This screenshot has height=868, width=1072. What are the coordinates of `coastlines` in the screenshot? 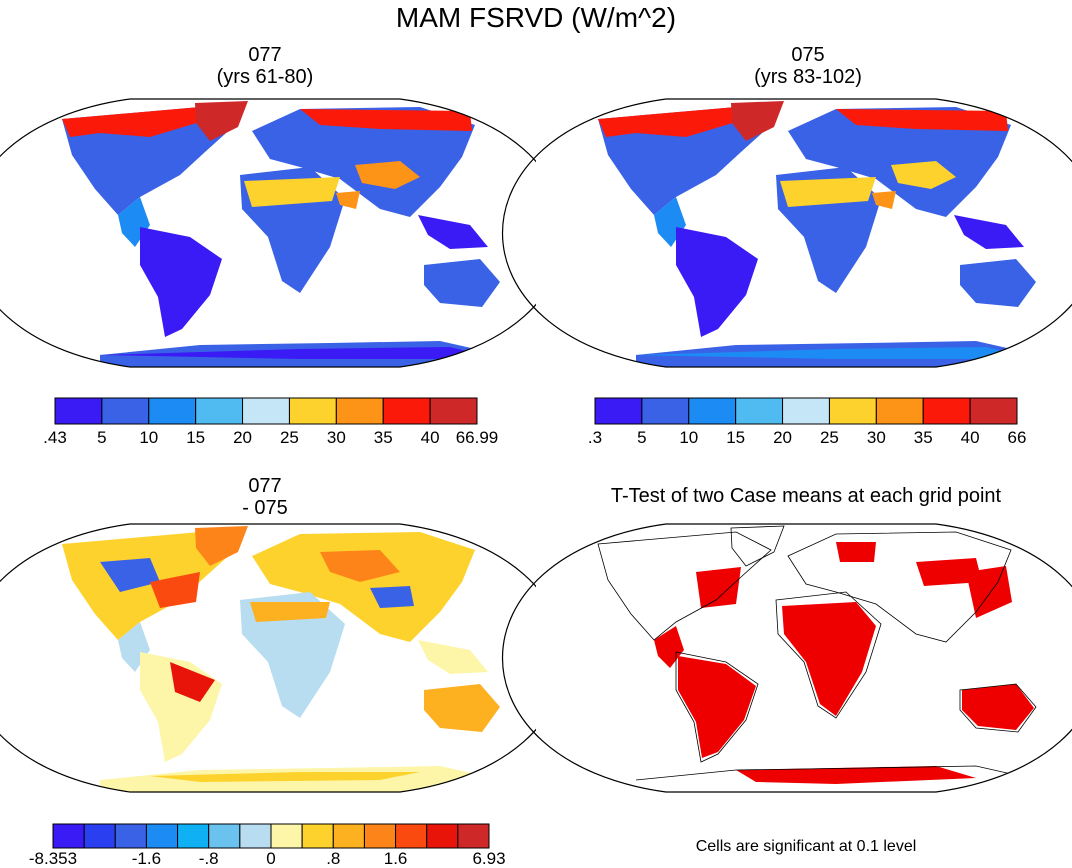 It's located at (827, 655).